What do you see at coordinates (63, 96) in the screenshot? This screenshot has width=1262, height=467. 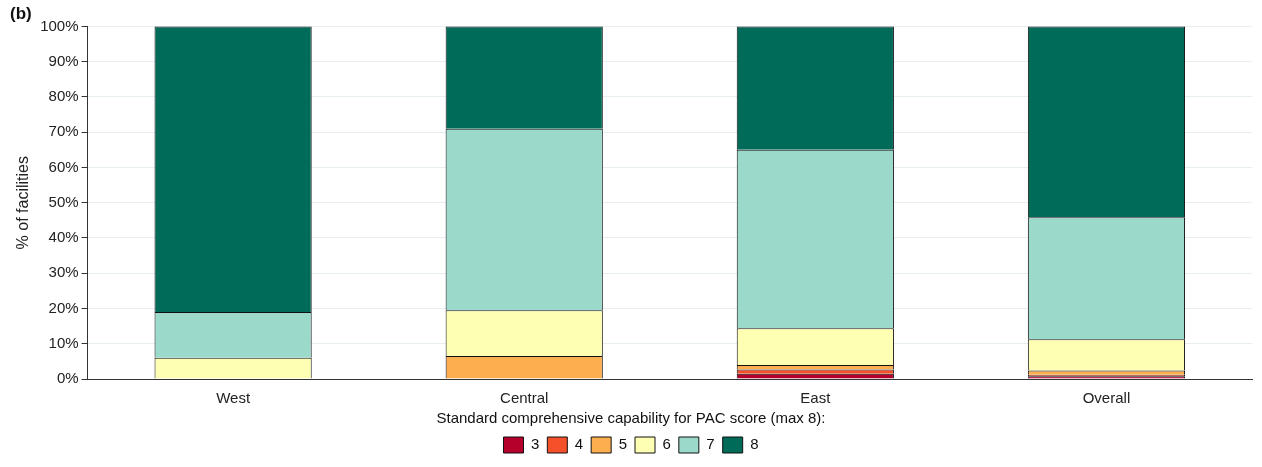 I see `y-tick-label: 80%` at bounding box center [63, 96].